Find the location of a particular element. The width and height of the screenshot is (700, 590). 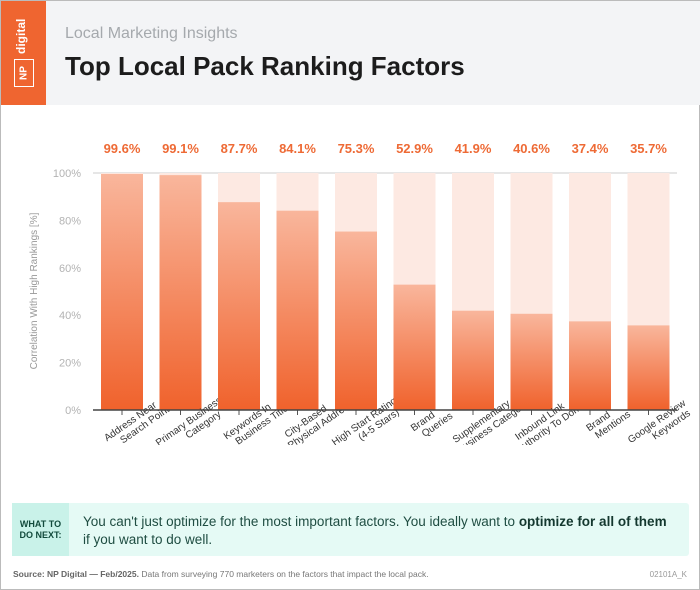

y-tick-label: 20% is located at coordinates (70, 364).